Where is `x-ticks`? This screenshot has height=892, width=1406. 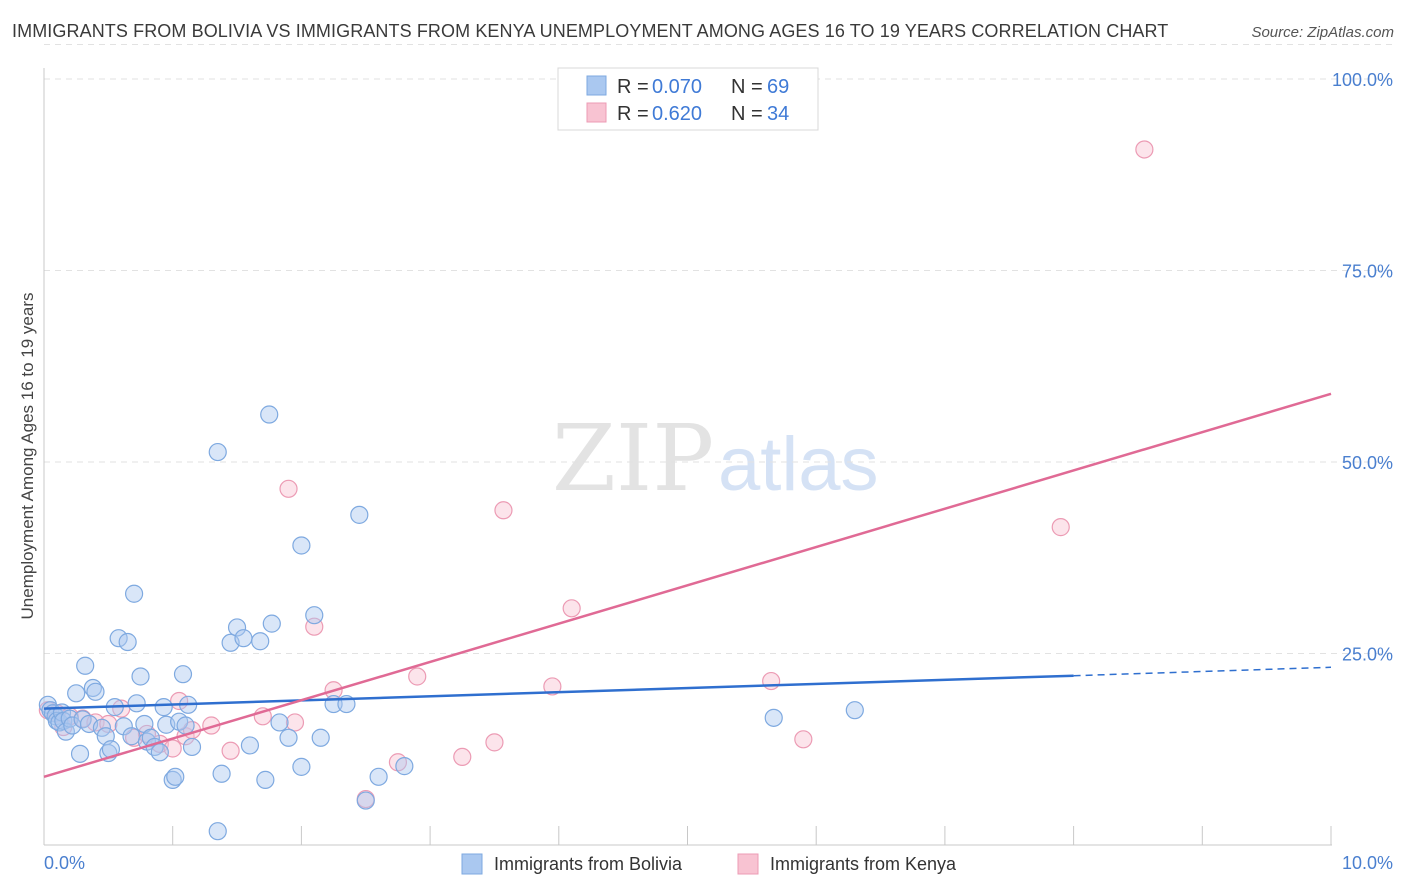 x-ticks is located at coordinates (752, 835).